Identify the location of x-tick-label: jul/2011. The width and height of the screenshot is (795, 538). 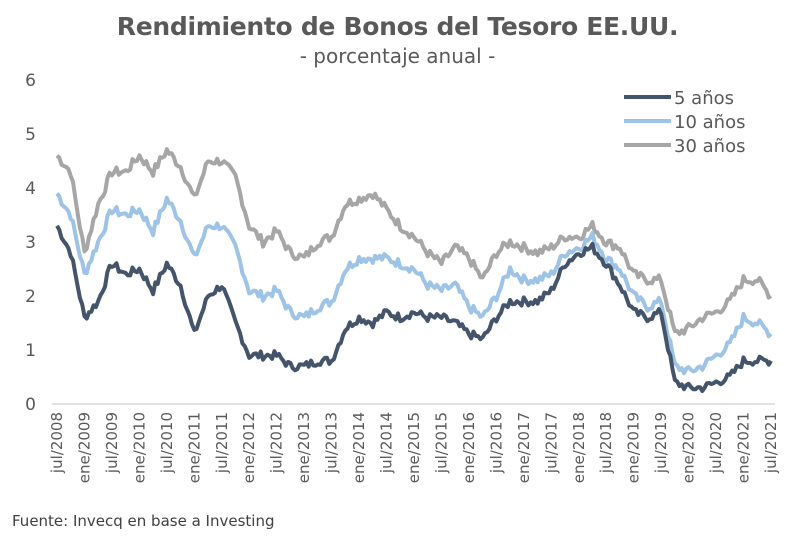
(222, 443).